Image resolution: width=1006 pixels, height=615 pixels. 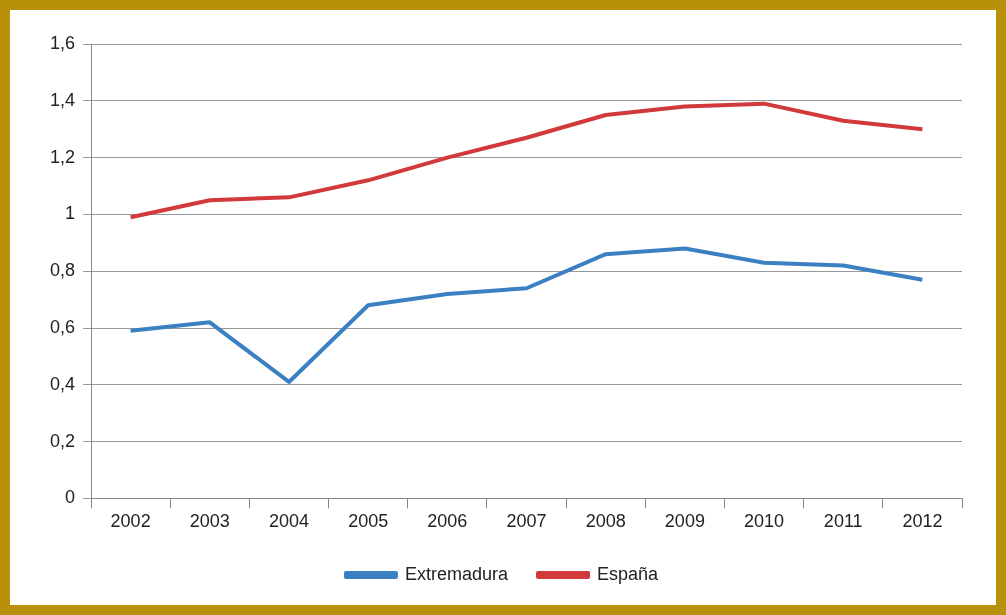 I want to click on y-tick-label: 0,8, so click(x=62, y=270).